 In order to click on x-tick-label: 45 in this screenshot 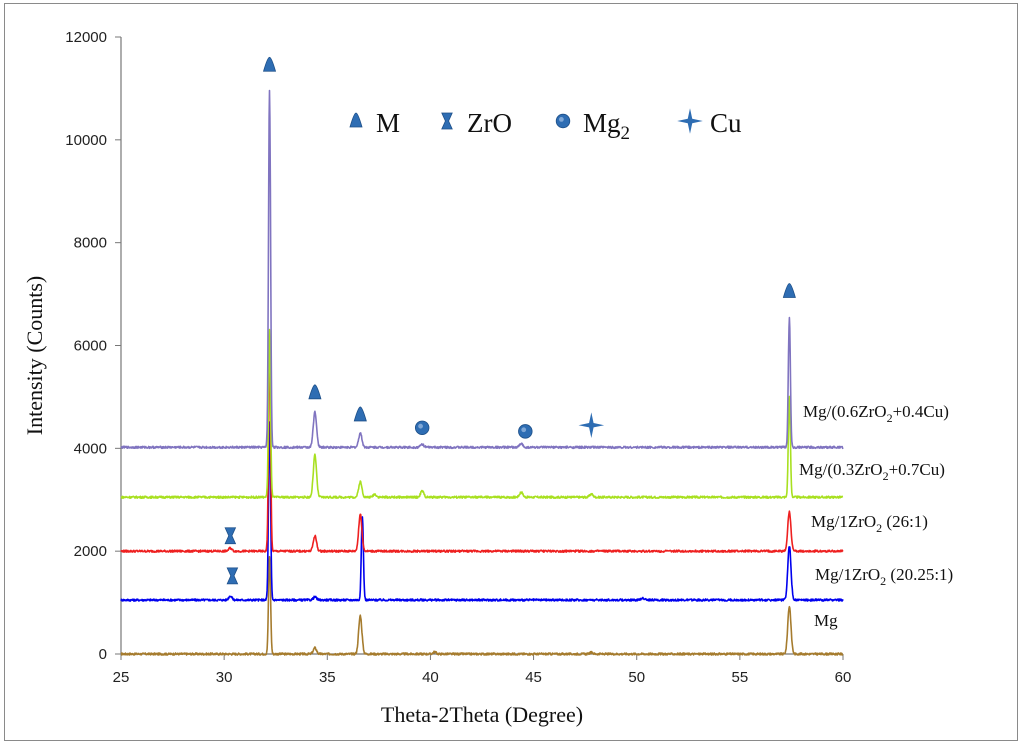, I will do `click(533, 677)`.